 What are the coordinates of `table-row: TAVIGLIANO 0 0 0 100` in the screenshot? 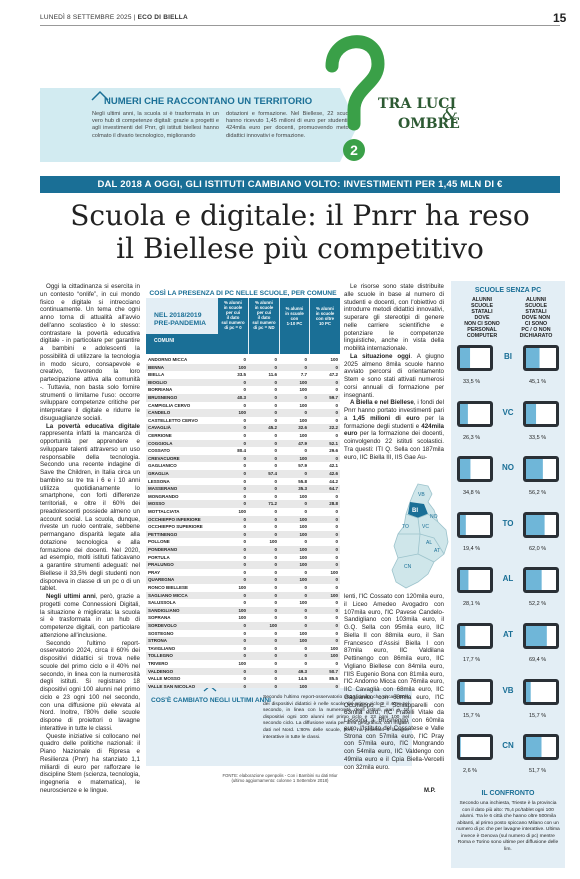 It's located at (243, 649).